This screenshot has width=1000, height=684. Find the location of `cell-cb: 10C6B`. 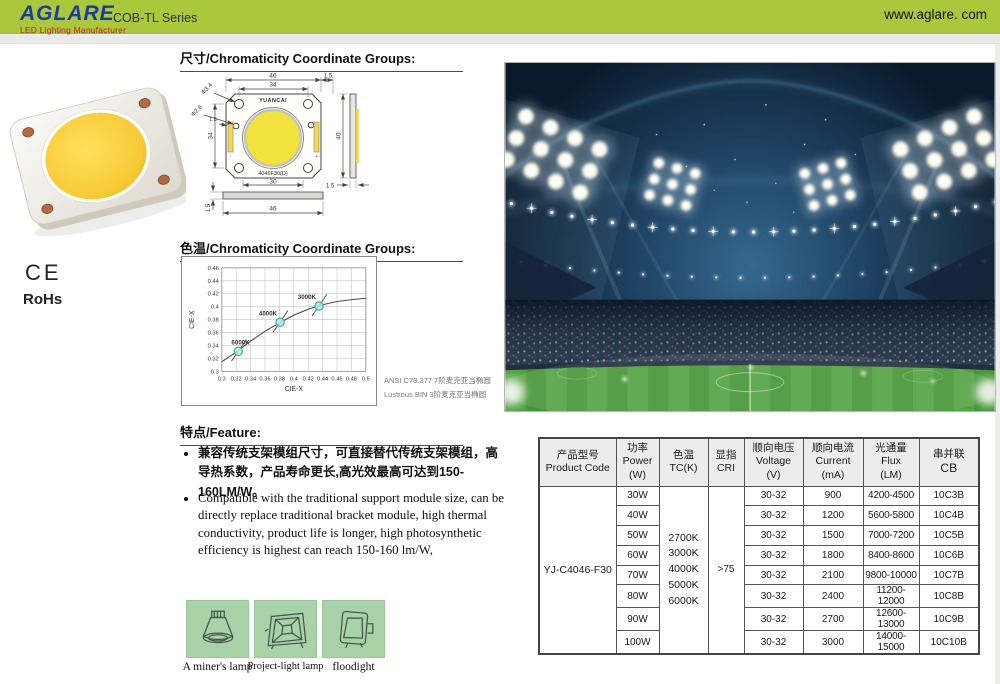

cell-cb: 10C6B is located at coordinates (949, 555).